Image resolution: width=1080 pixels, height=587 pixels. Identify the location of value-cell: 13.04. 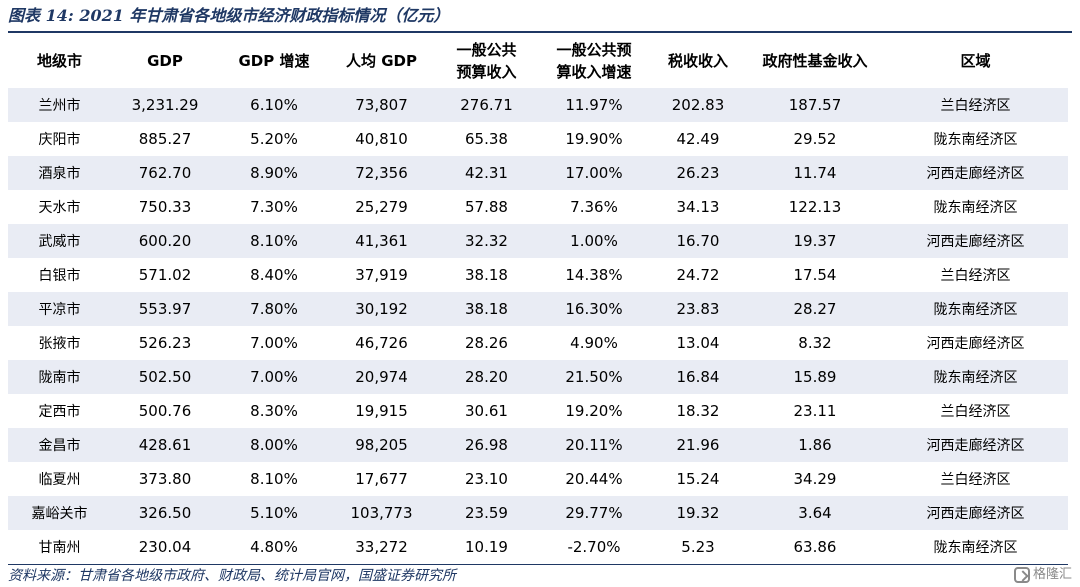
(698, 343).